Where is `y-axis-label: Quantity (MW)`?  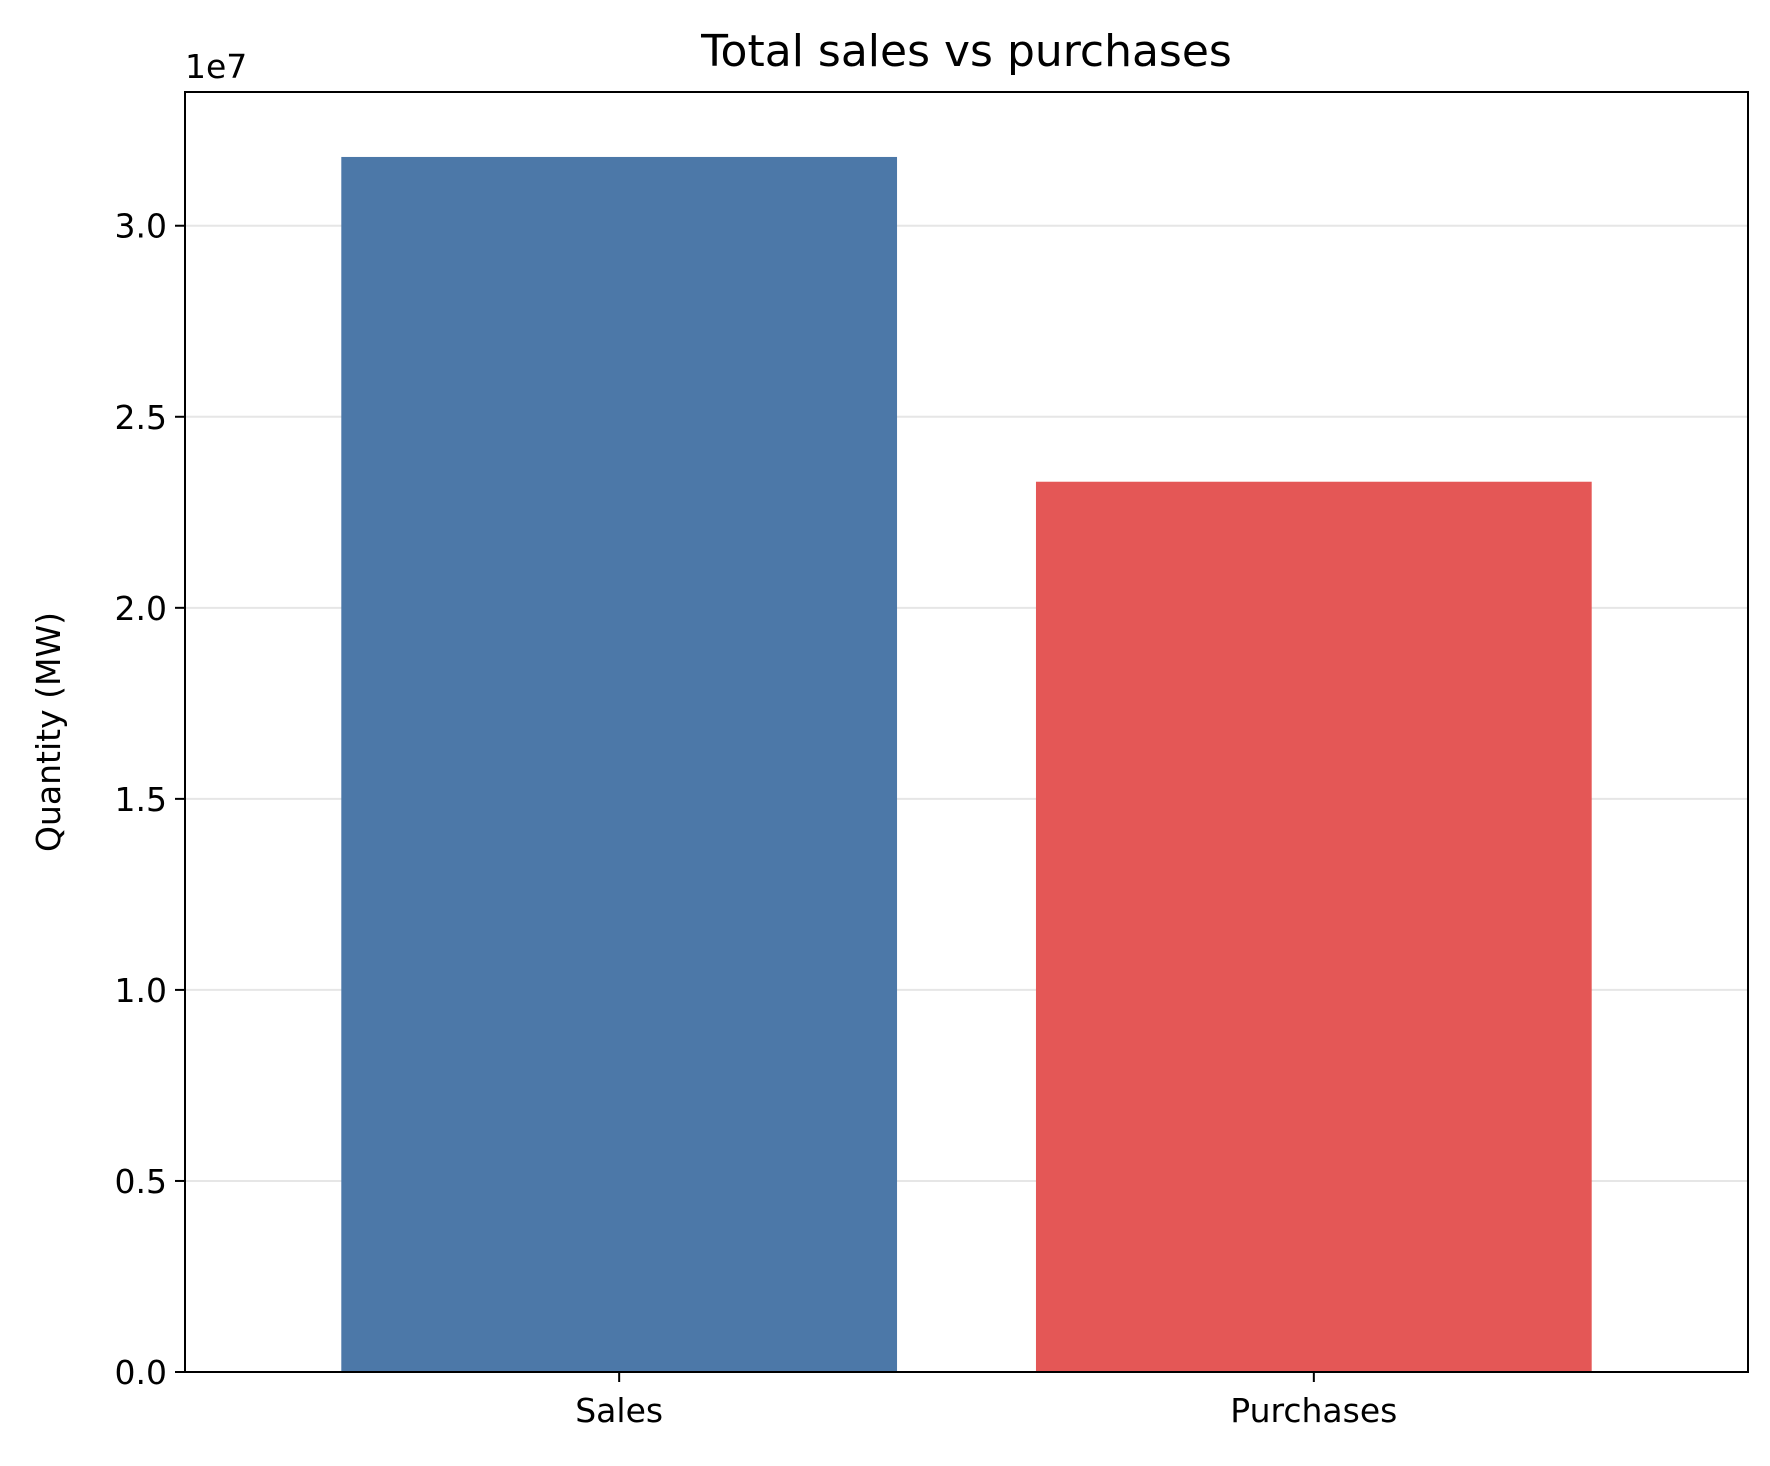
y-axis-label: Quantity (MW) is located at coordinates (48, 732).